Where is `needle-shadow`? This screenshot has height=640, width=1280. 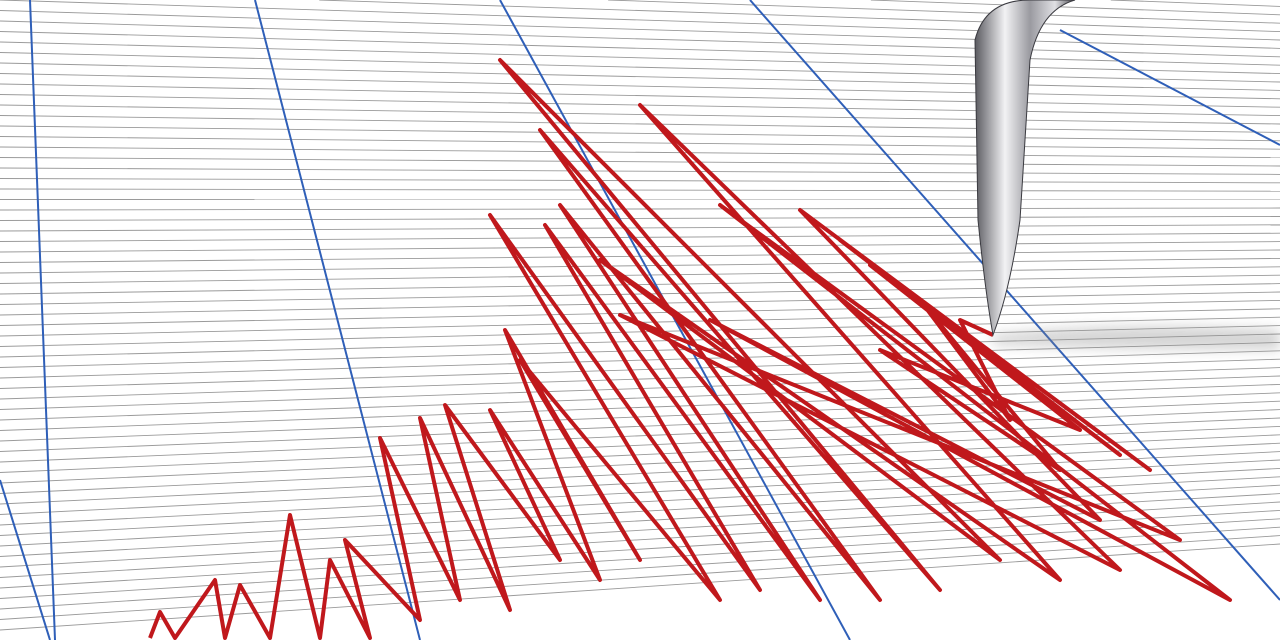 needle-shadow is located at coordinates (1135, 338).